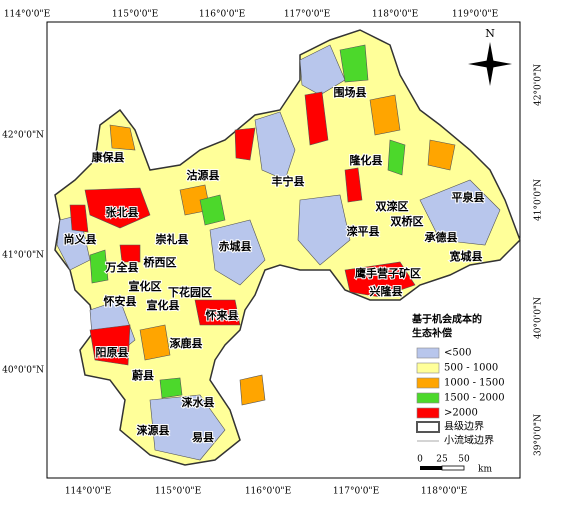 The width and height of the screenshot is (564, 528). Describe the element at coordinates (120, 301) in the screenshot. I see `county-label: 怀安县` at that location.